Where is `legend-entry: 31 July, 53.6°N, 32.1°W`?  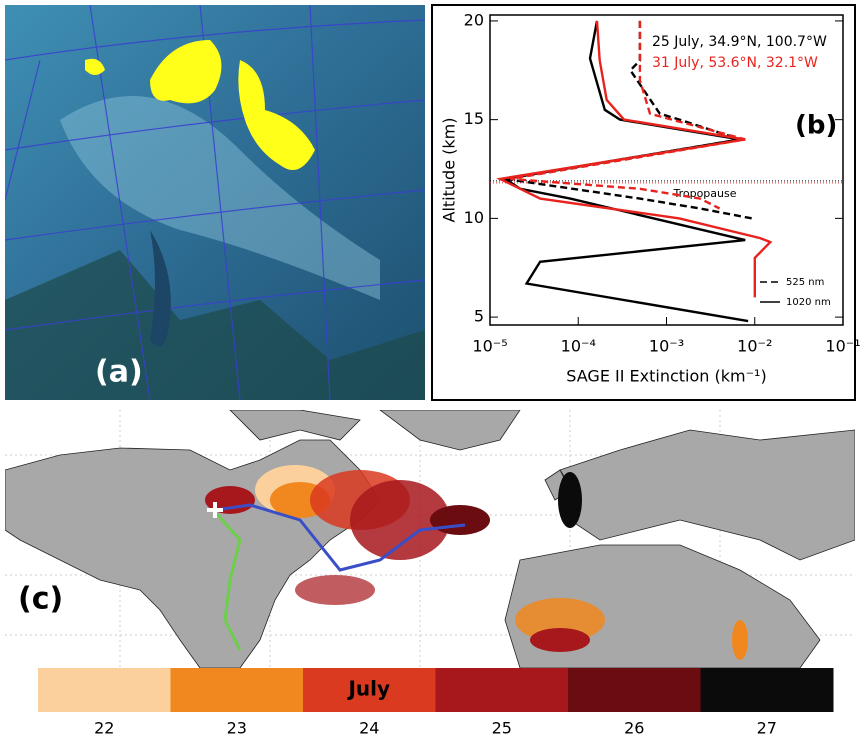 legend-entry: 31 July, 53.6°N, 32.1°W is located at coordinates (735, 63).